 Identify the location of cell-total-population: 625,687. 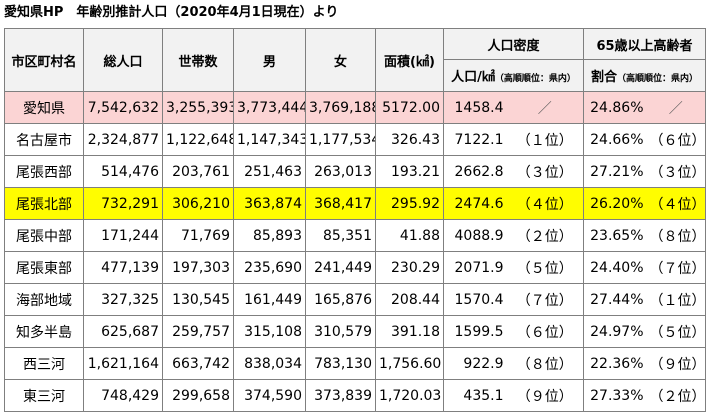
(123, 331).